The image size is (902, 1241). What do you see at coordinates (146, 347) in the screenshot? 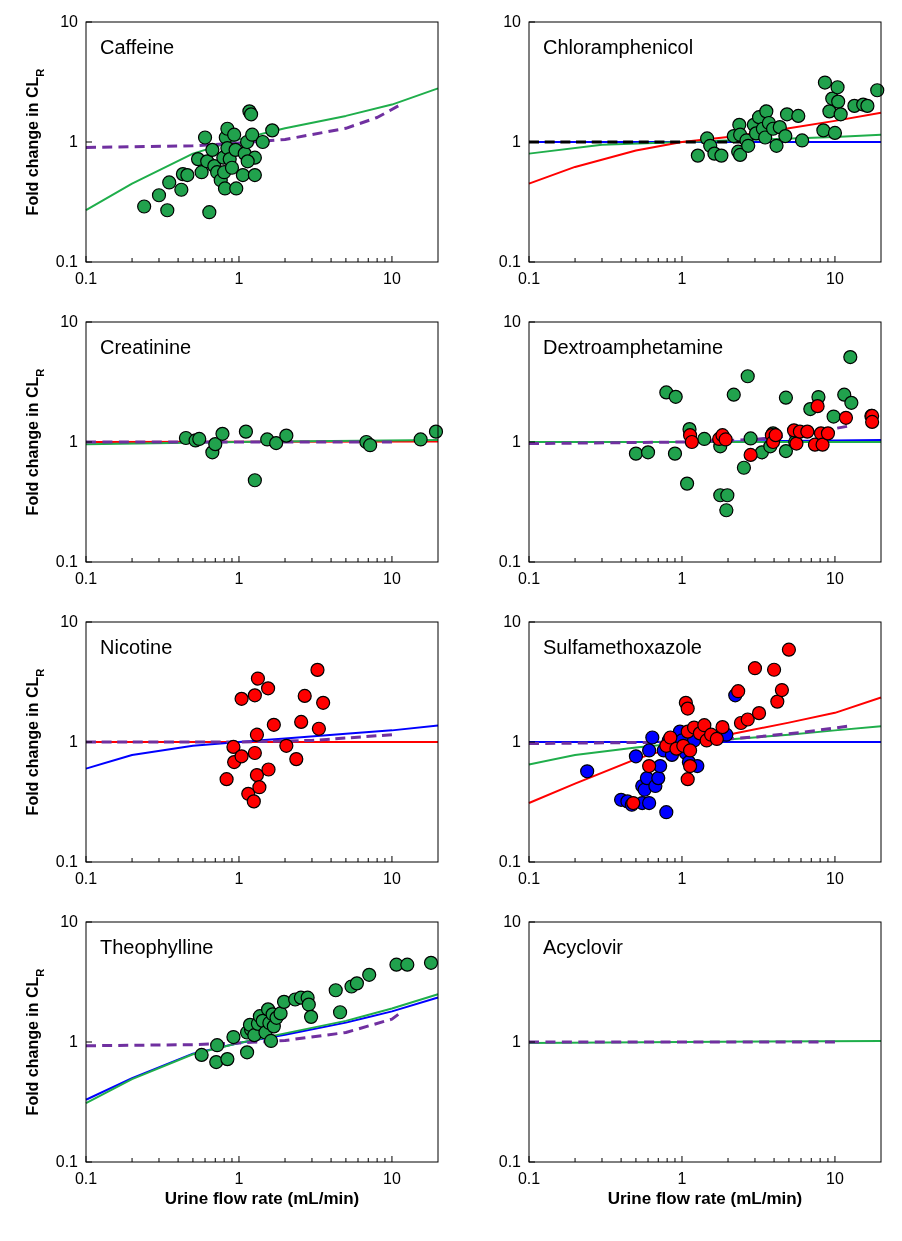
I see `text: Creatinine` at bounding box center [146, 347].